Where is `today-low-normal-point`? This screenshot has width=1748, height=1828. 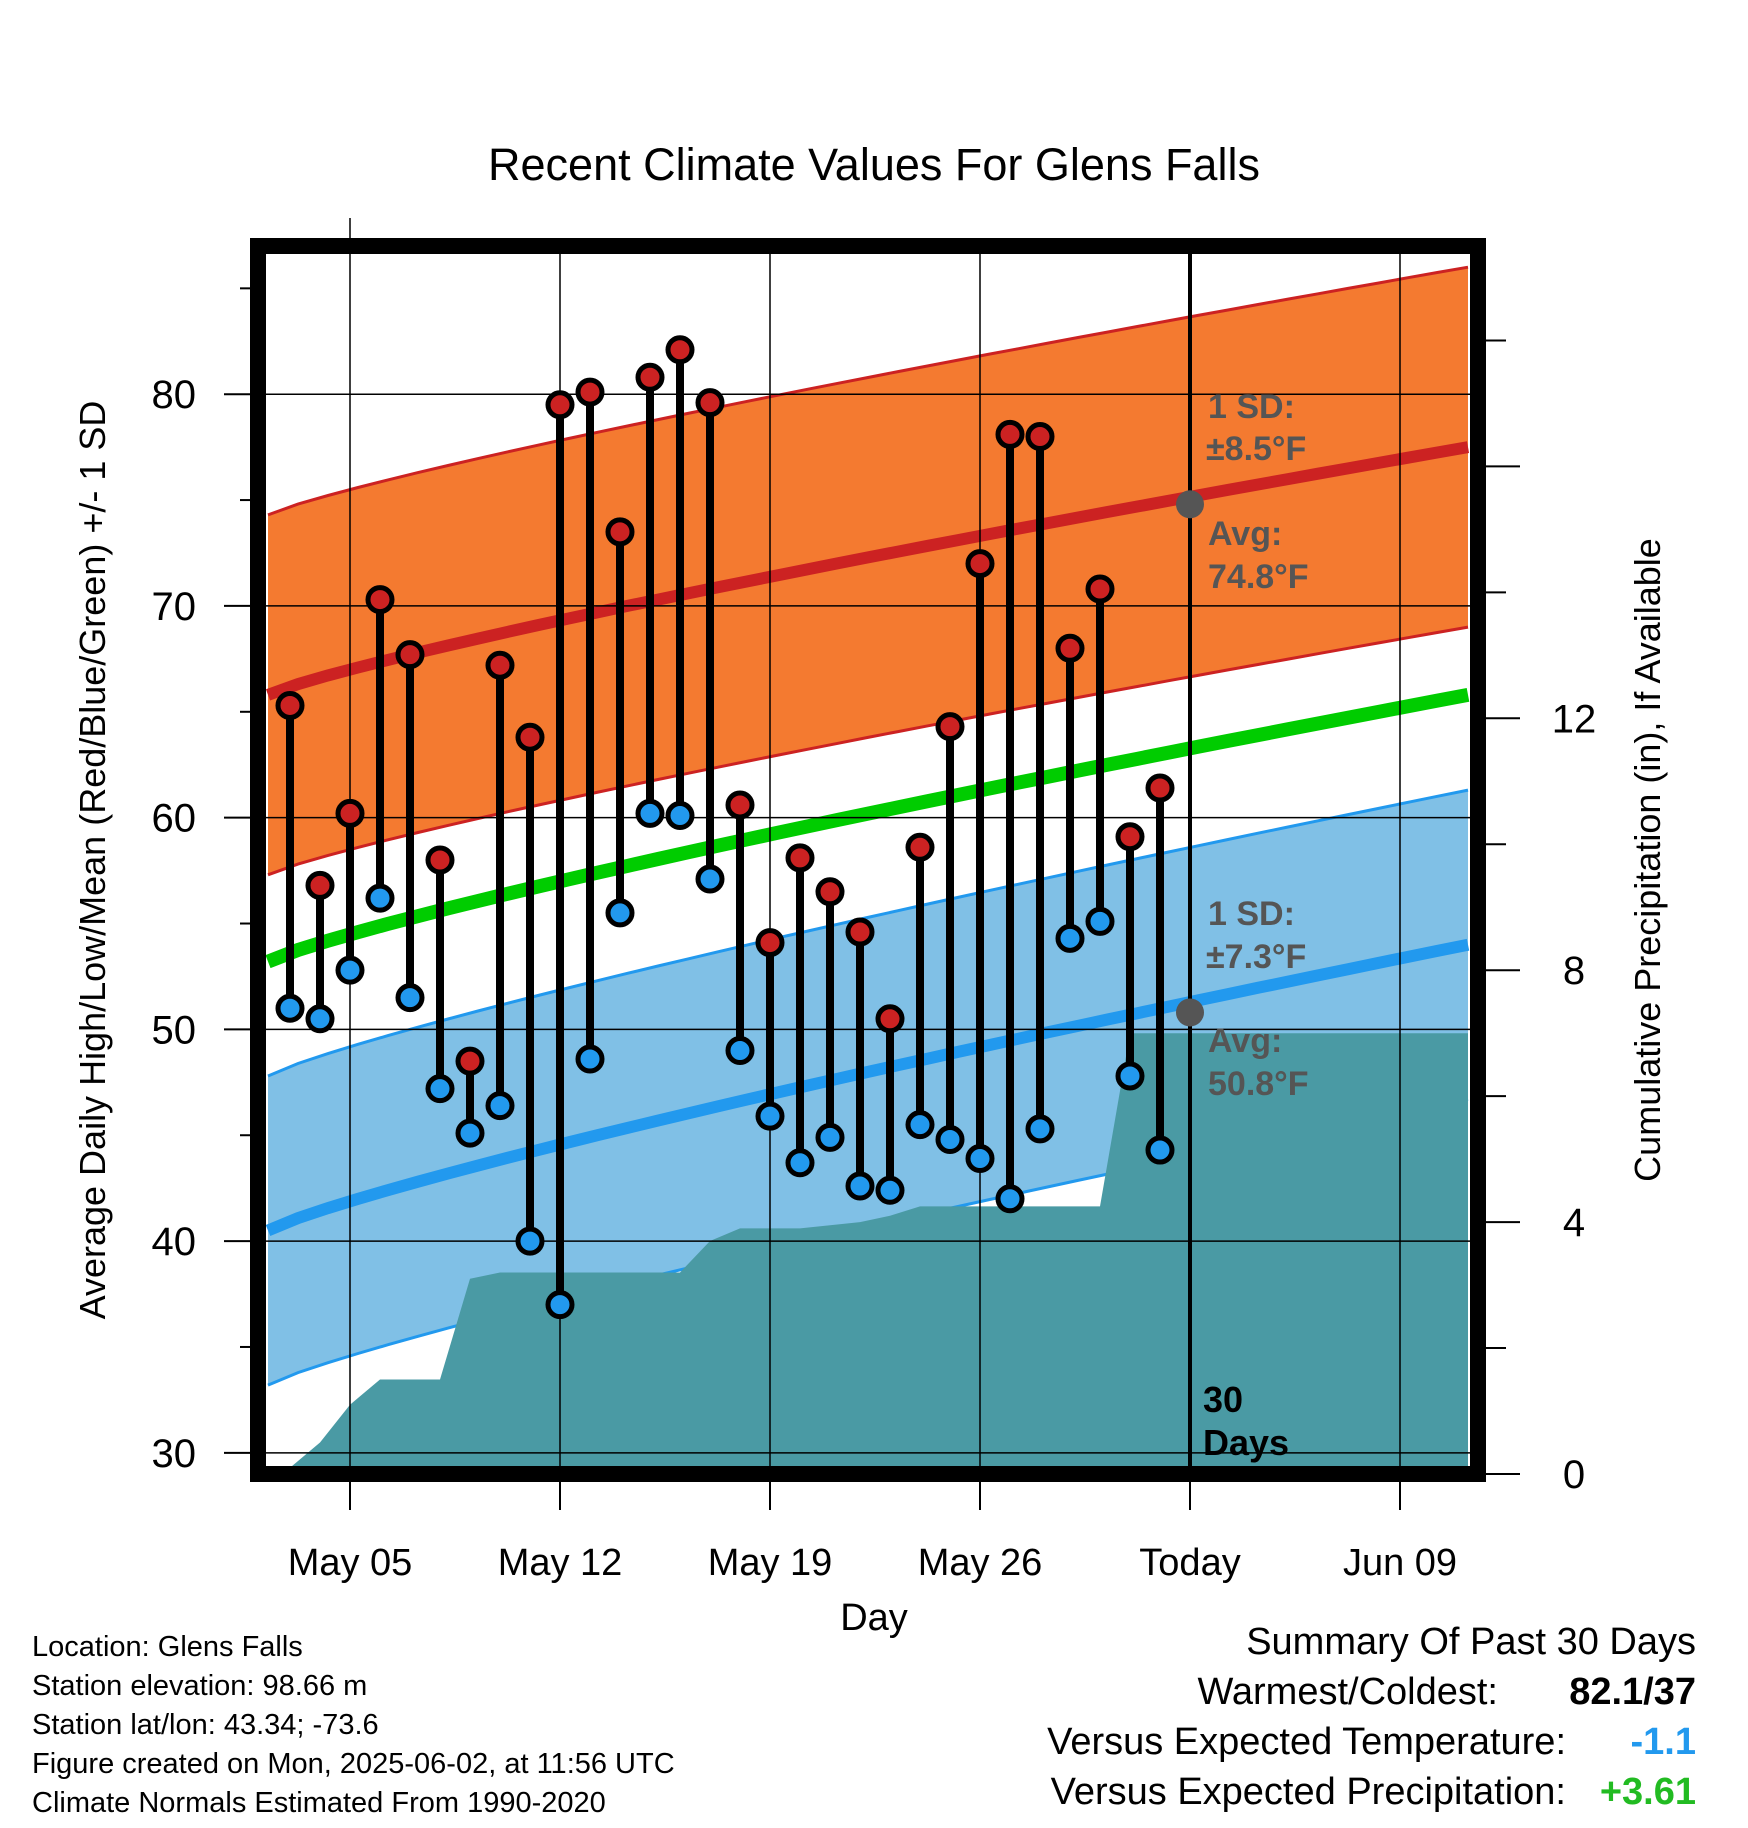 today-low-normal-point is located at coordinates (1190, 1012).